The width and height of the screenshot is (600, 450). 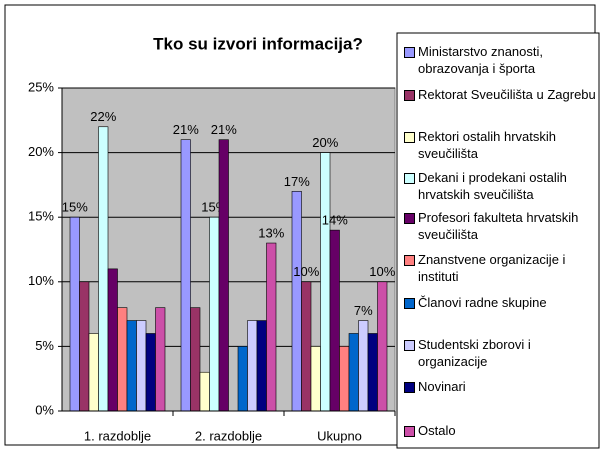 What do you see at coordinates (228, 435) in the screenshot?
I see `x-tick-label: 2. razdoblje` at bounding box center [228, 435].